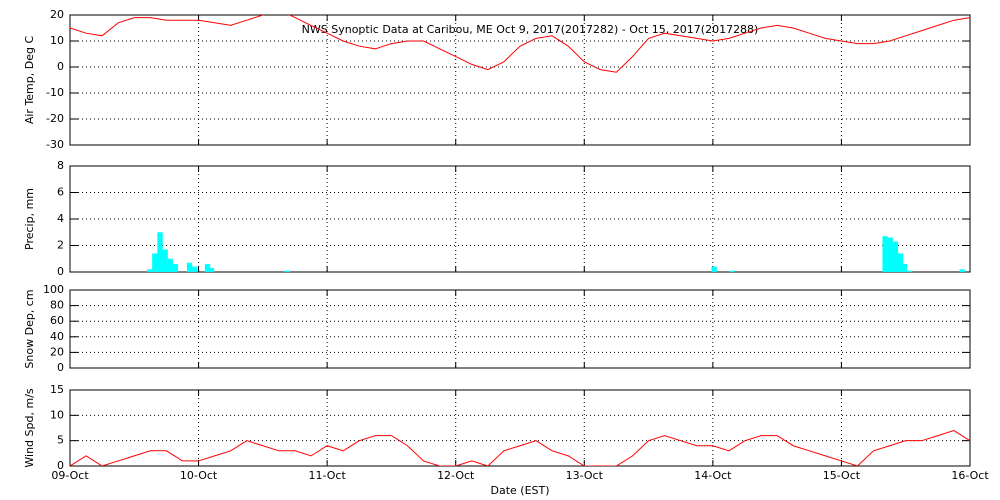  What do you see at coordinates (60, 165) in the screenshot?
I see `y-tick-label: 8` at bounding box center [60, 165].